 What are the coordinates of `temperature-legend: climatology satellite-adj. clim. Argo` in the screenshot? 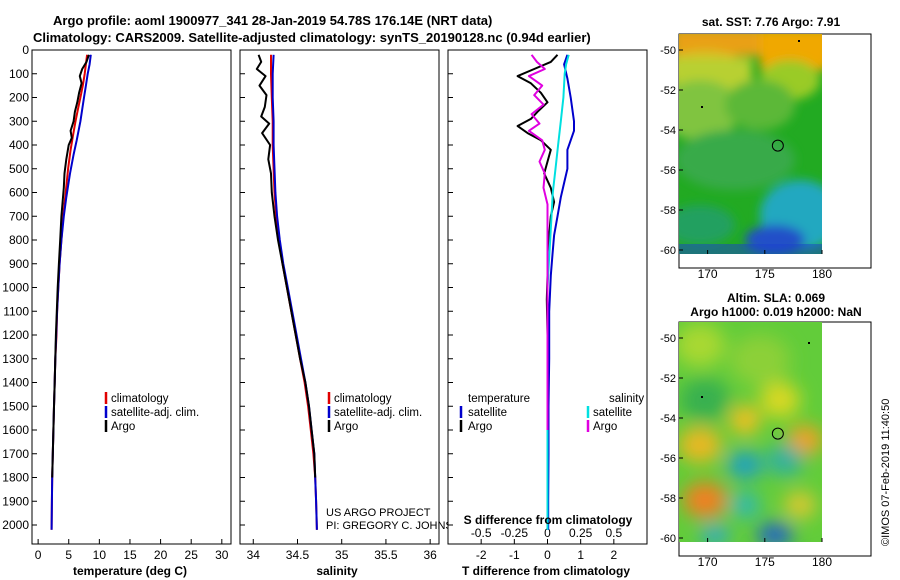 It's located at (151, 412).